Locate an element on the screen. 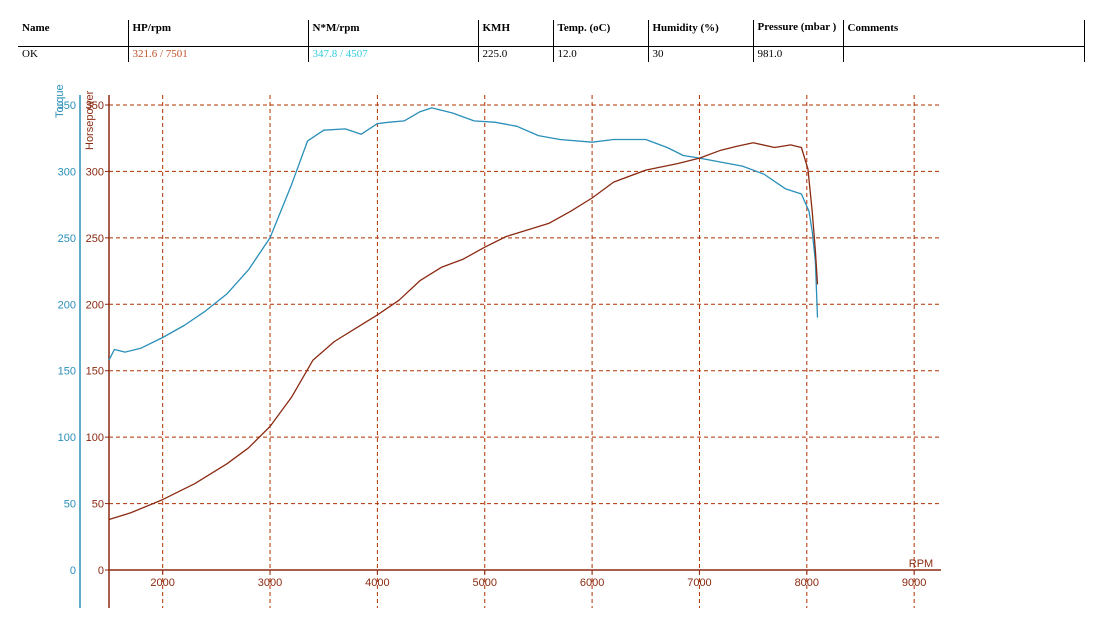  header-nm-rpm: N*M/rpm is located at coordinates (392, 33).